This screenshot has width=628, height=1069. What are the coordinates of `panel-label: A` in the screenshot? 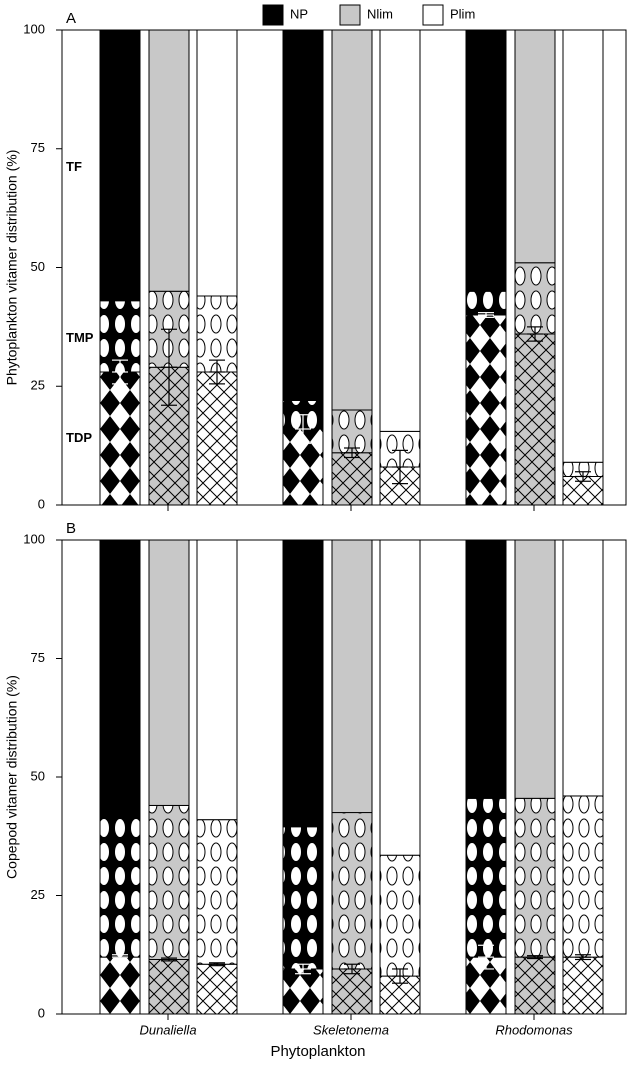 It's located at (71, 18).